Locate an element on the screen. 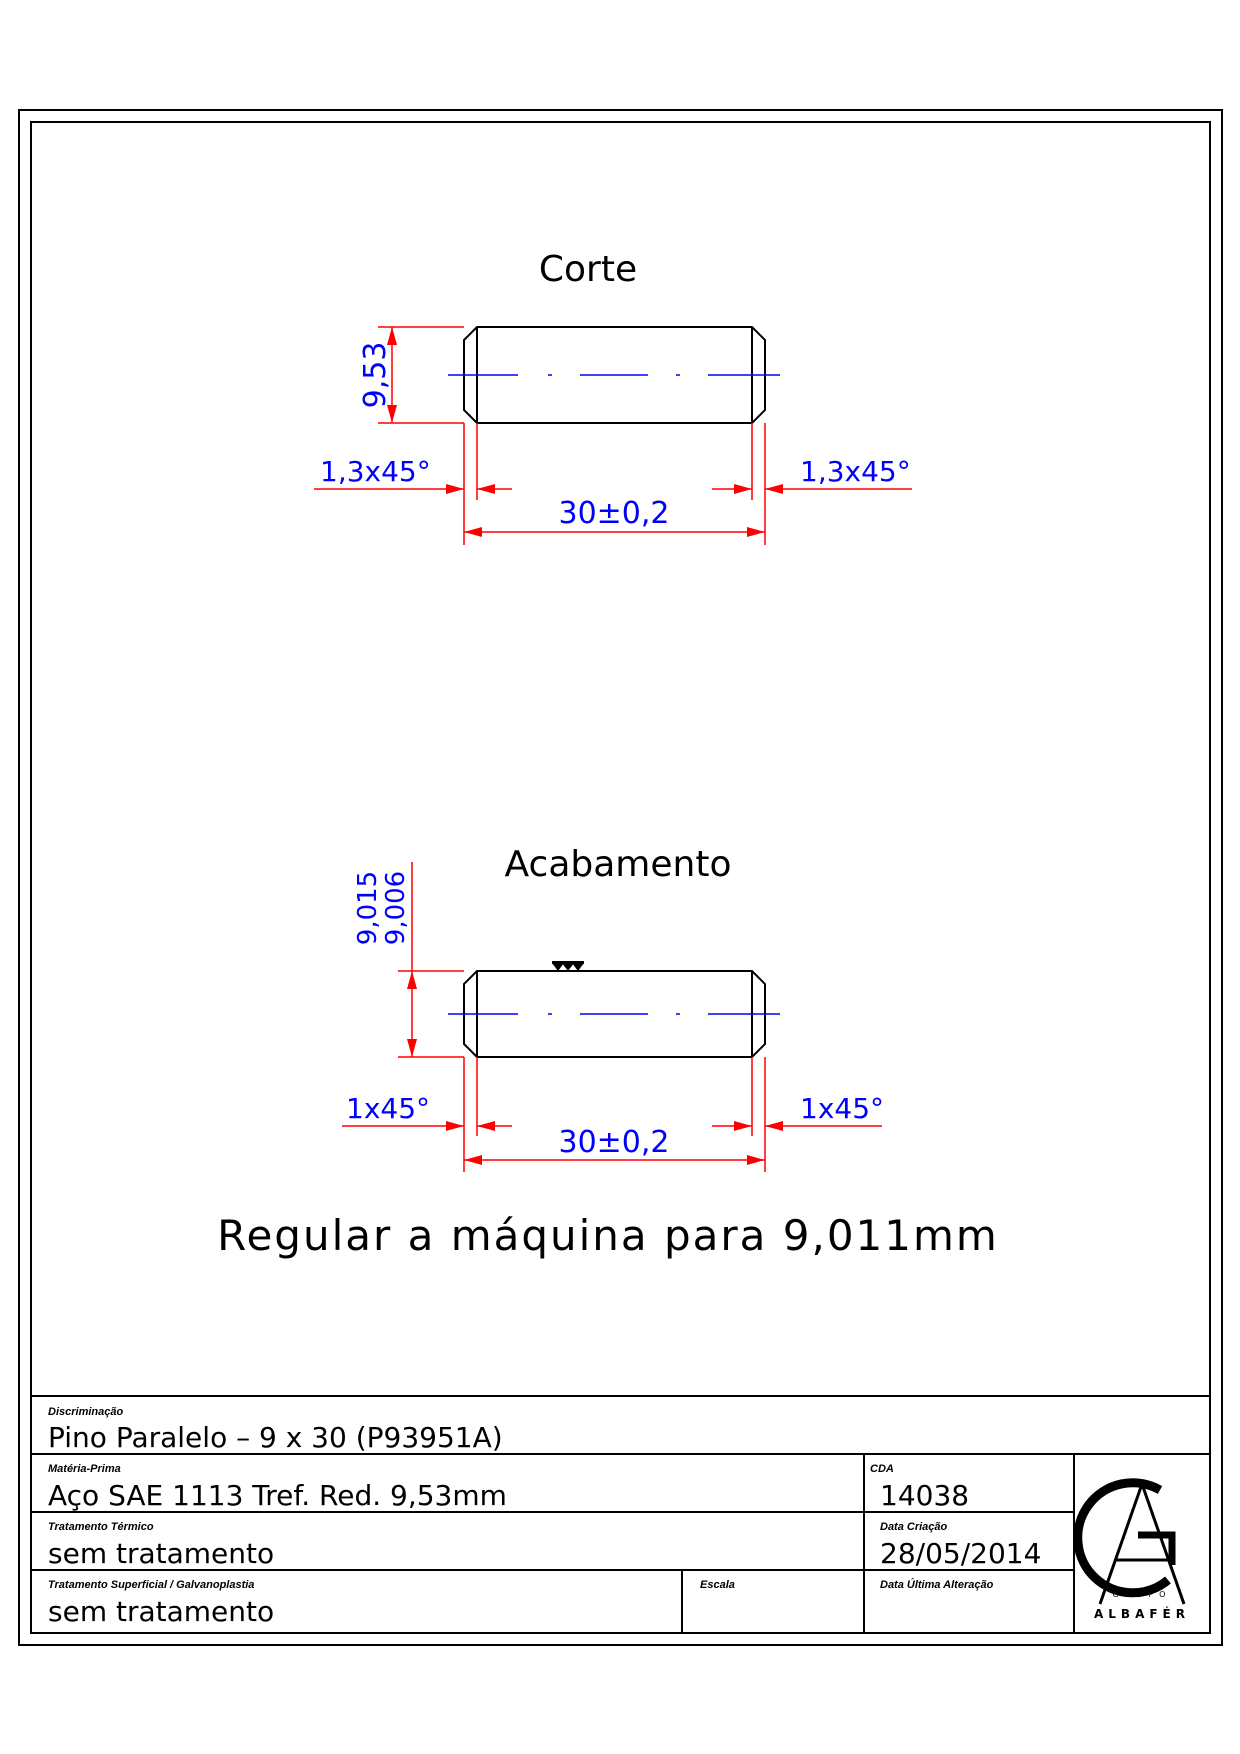 The image size is (1240, 1754). title-block-grid is located at coordinates (620, 1514).